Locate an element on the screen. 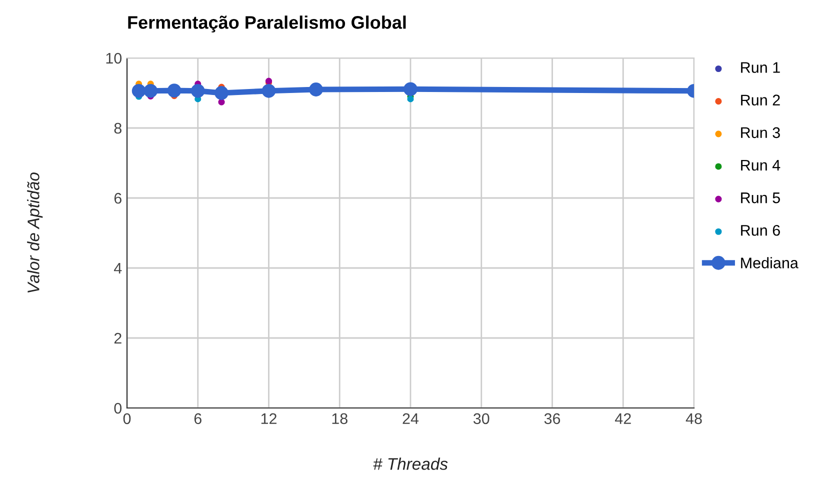  x-tick-label: 18 is located at coordinates (340, 418).